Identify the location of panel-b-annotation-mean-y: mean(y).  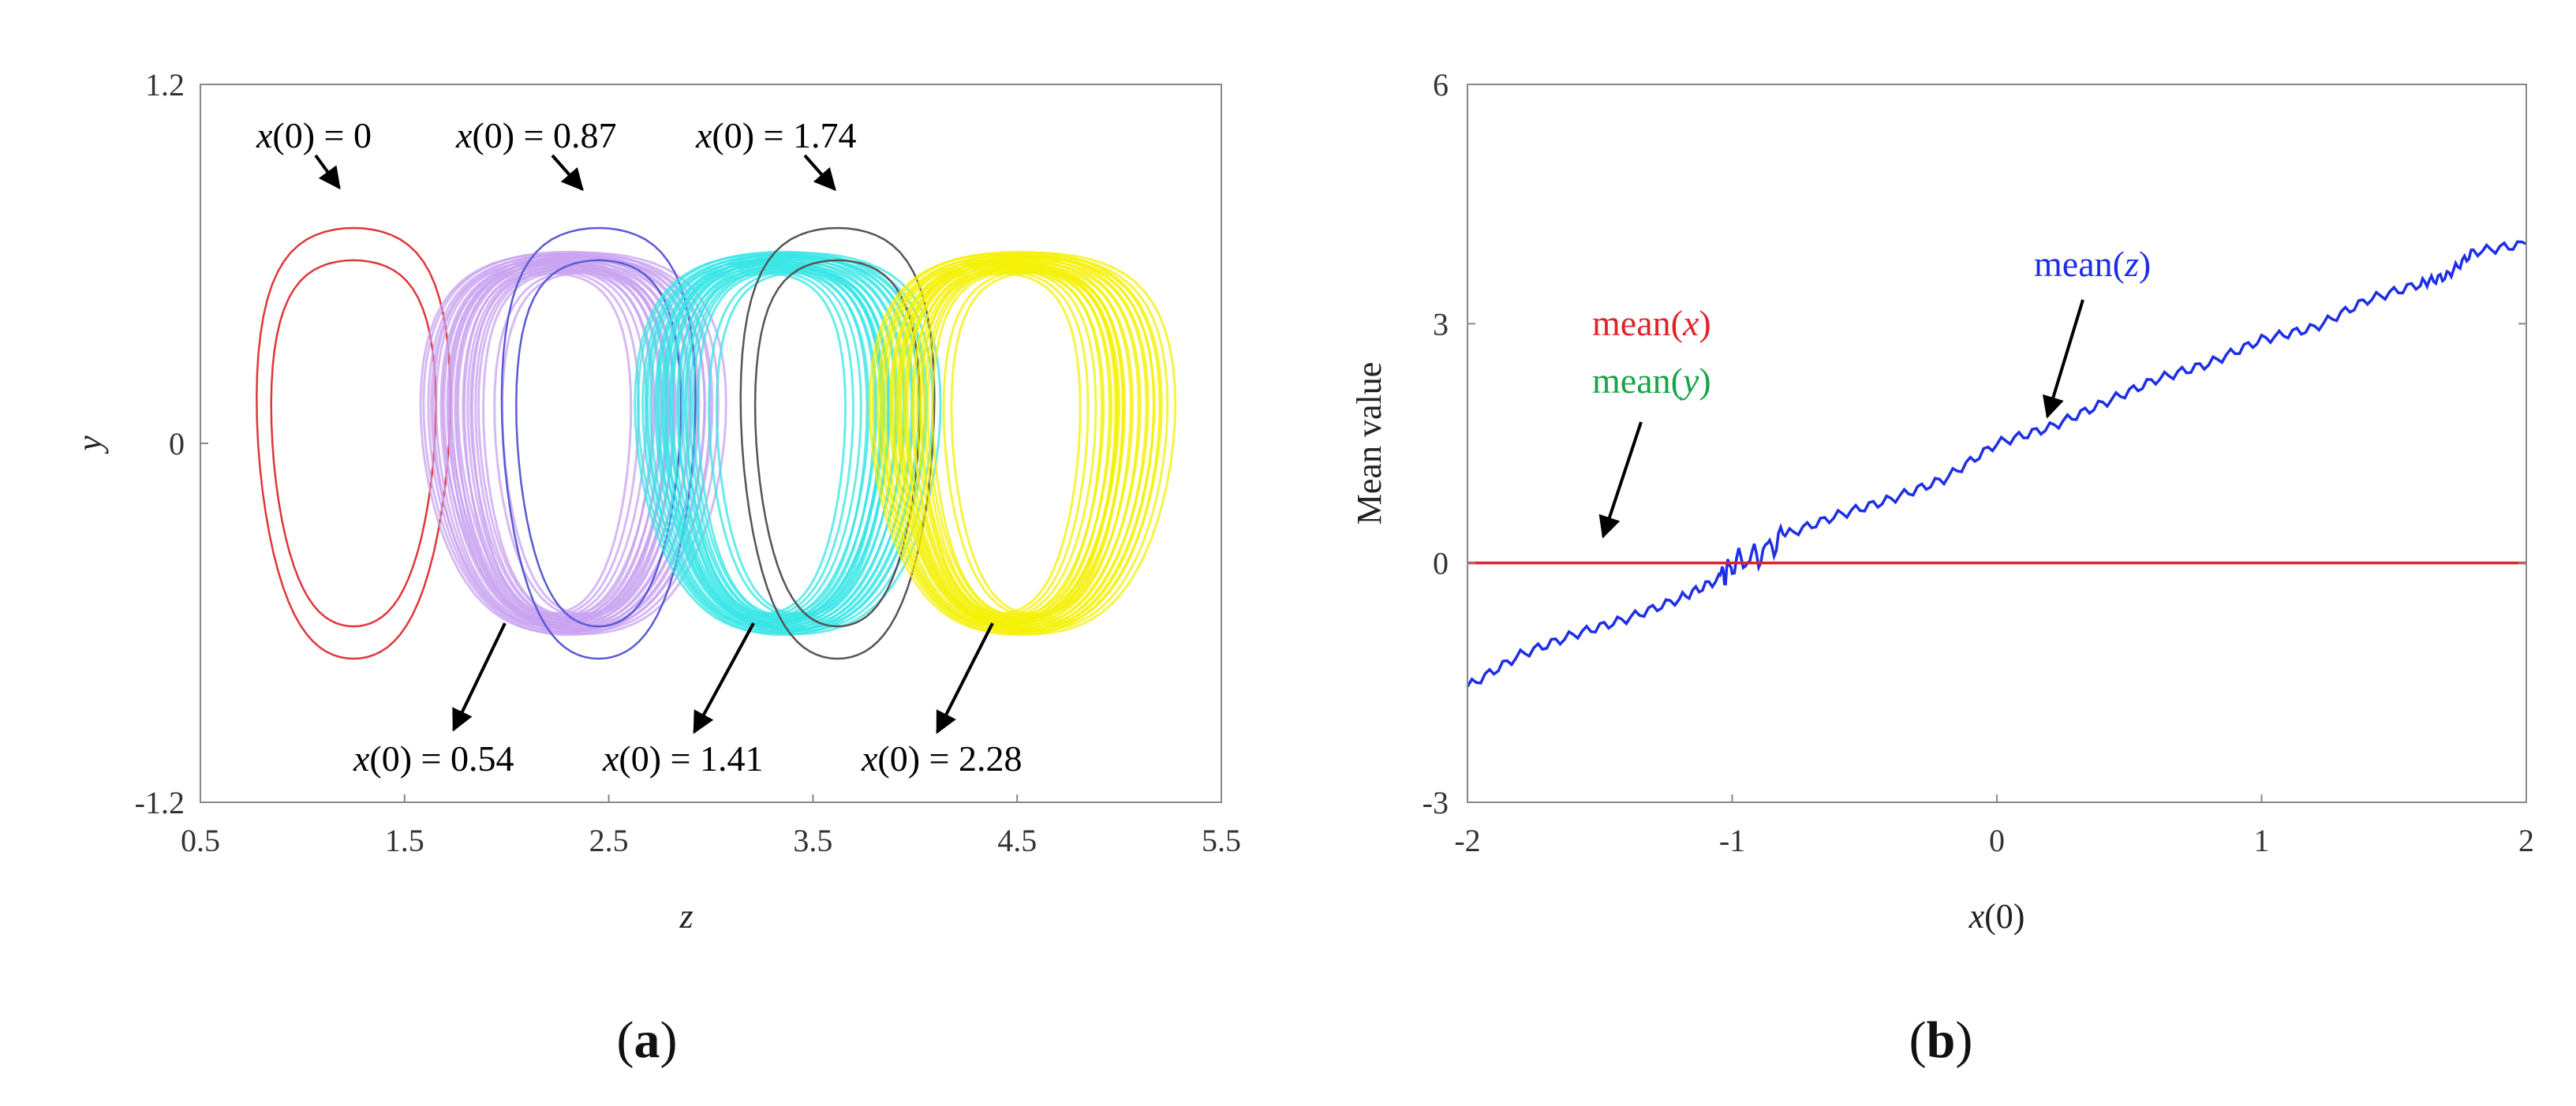
(1651, 381).